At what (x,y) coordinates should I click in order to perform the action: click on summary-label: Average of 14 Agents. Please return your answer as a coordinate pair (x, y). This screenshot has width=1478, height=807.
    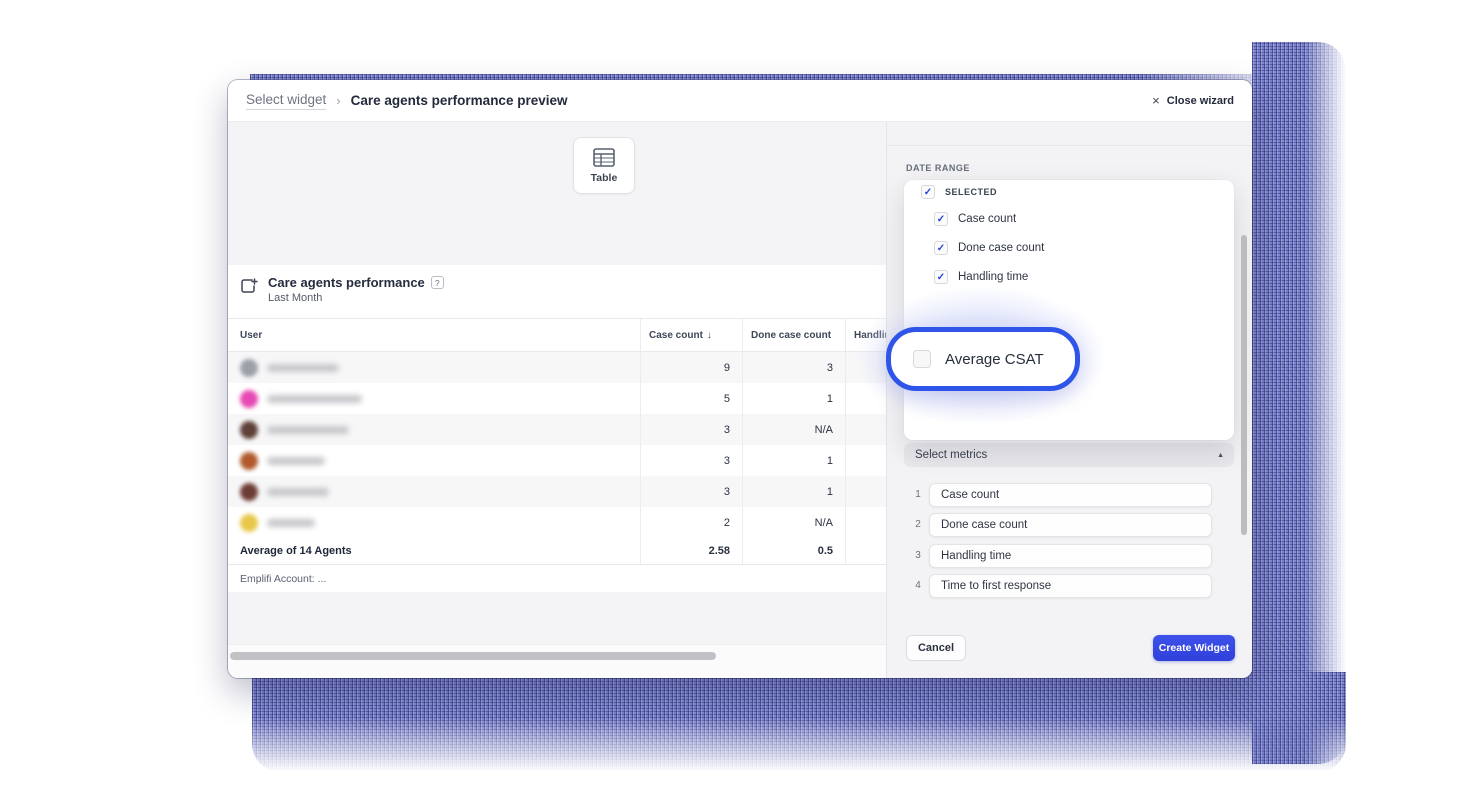
    Looking at the image, I should click on (296, 551).